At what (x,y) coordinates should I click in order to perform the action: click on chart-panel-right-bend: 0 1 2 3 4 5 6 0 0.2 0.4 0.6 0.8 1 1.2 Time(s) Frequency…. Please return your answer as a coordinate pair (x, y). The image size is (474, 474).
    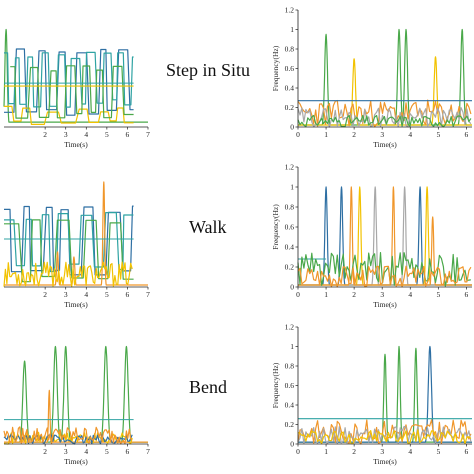
    Looking at the image, I should click on (372, 394).